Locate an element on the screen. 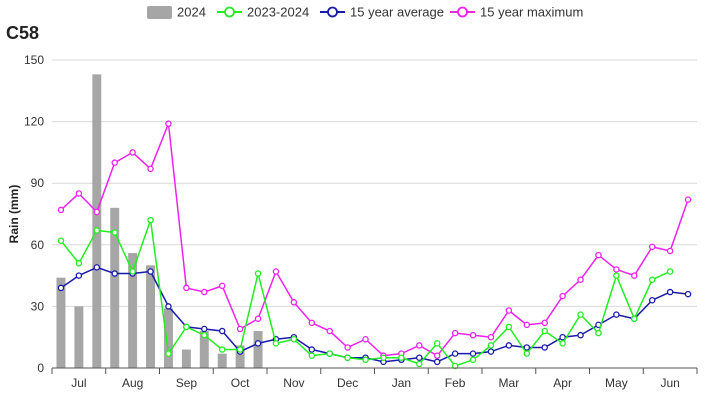 The image size is (726, 400). legend-label: 15 year average is located at coordinates (397, 12).